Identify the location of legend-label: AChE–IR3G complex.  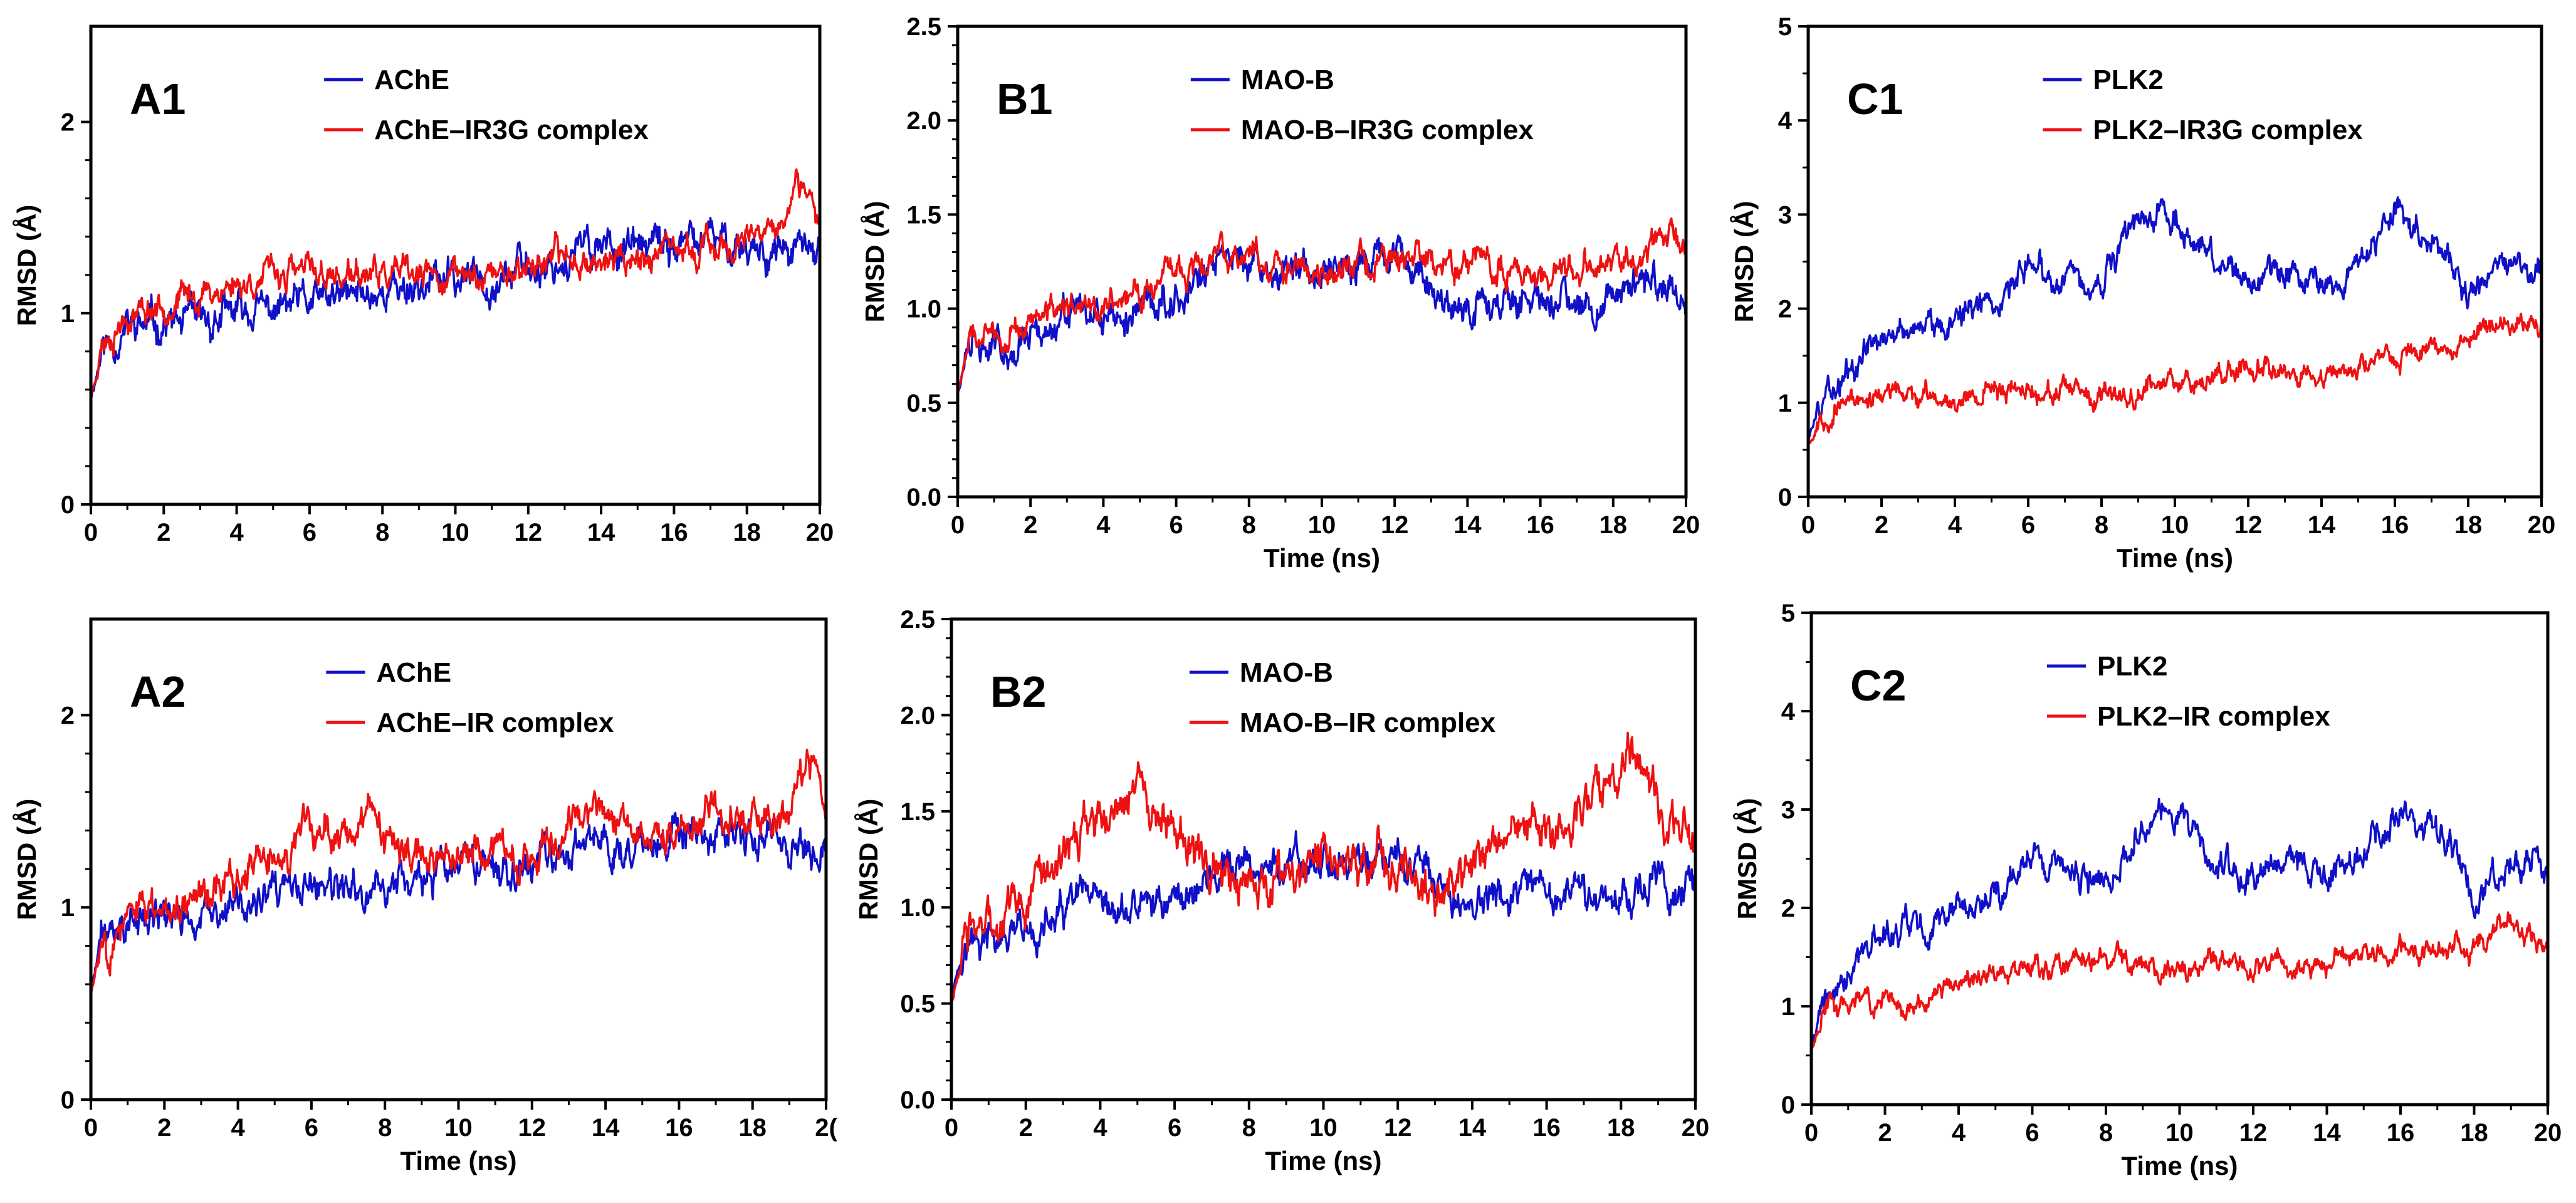
(511, 130).